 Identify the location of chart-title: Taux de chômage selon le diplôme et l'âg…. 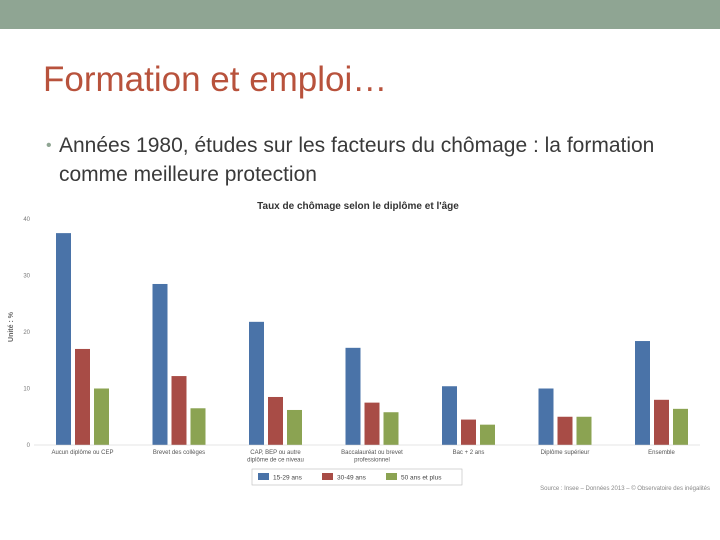
(358, 206).